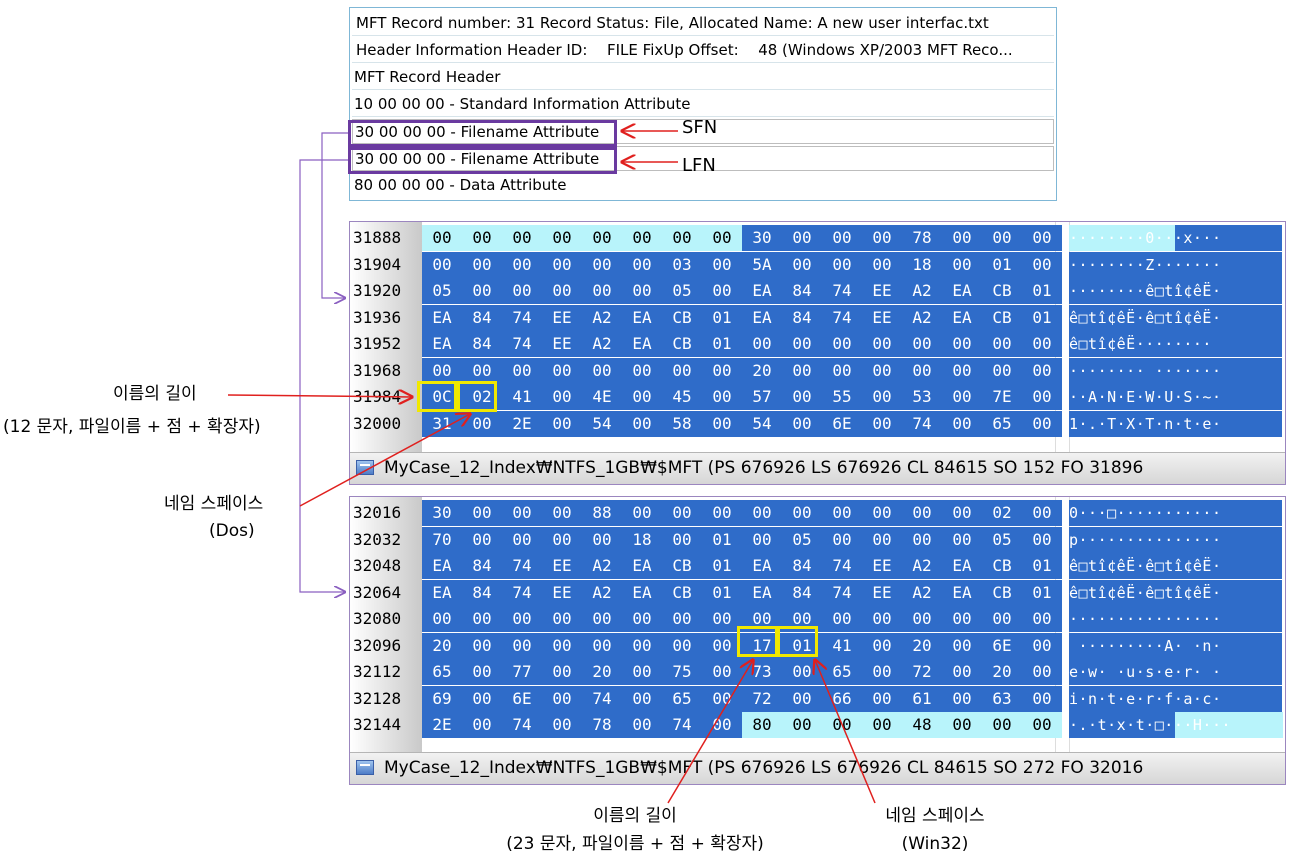  What do you see at coordinates (762, 671) in the screenshot?
I see `hex-byte: 73` at bounding box center [762, 671].